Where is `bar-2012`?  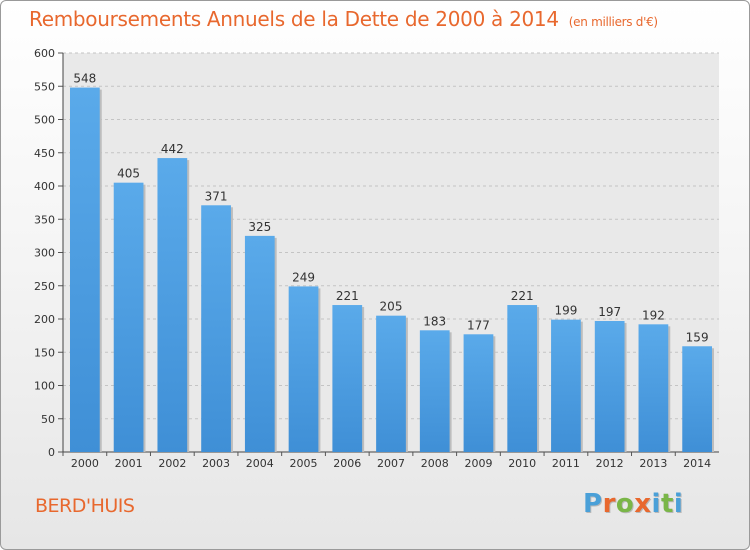 bar-2012 is located at coordinates (609, 386).